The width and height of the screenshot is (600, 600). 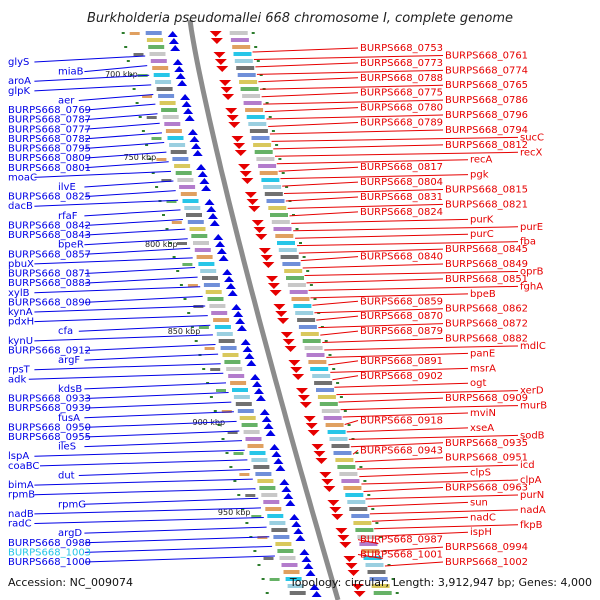 What do you see at coordinates (49, 149) in the screenshot?
I see `reverse-gene-label: BURPS668_0795` at bounding box center [49, 149].